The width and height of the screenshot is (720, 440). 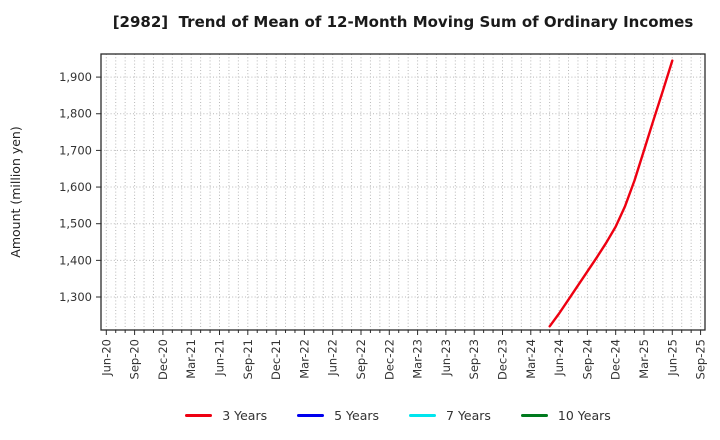 What do you see at coordinates (357, 415) in the screenshot?
I see `legend-label: 5 Years` at bounding box center [357, 415].